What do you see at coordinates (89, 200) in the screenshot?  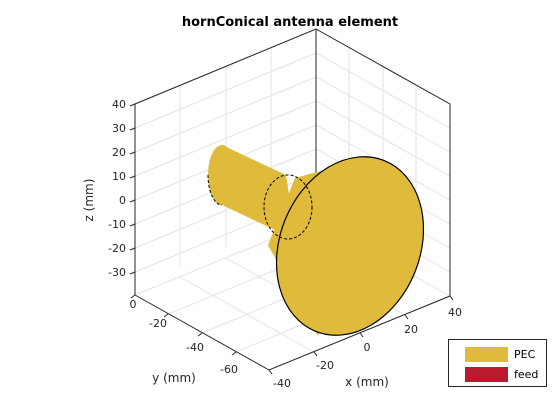 I see `z-axis-label: z (mm)` at bounding box center [89, 200].